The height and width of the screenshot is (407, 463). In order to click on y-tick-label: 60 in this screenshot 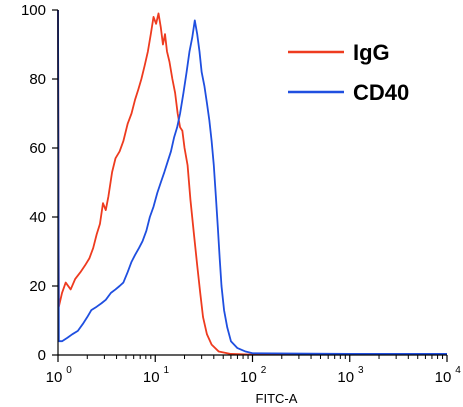, I will do `click(37, 148)`.